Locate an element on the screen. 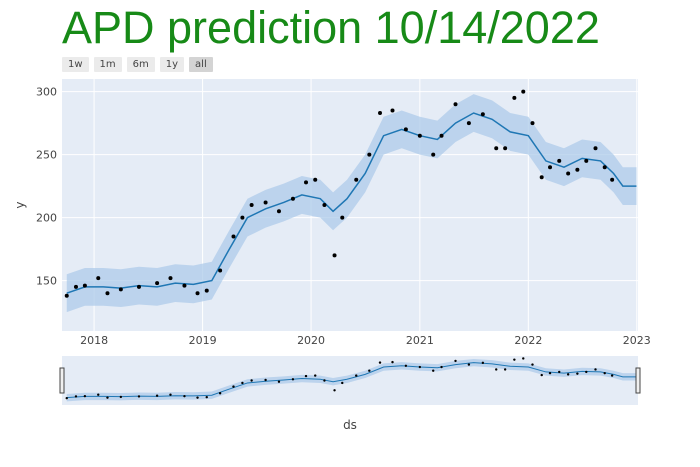 Image resolution: width=700 pixels, height=467 pixels. range-slider-preview is located at coordinates (351, 379).